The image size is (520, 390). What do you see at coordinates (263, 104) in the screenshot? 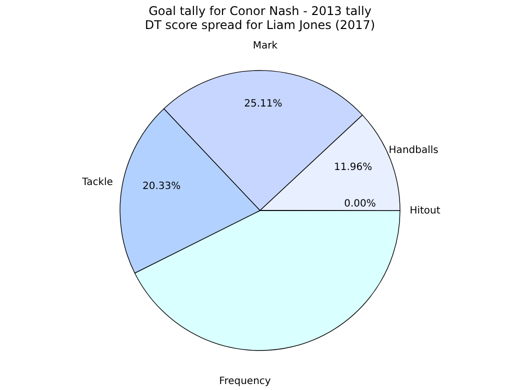
I see `data-label: 25.11%` at bounding box center [263, 104].